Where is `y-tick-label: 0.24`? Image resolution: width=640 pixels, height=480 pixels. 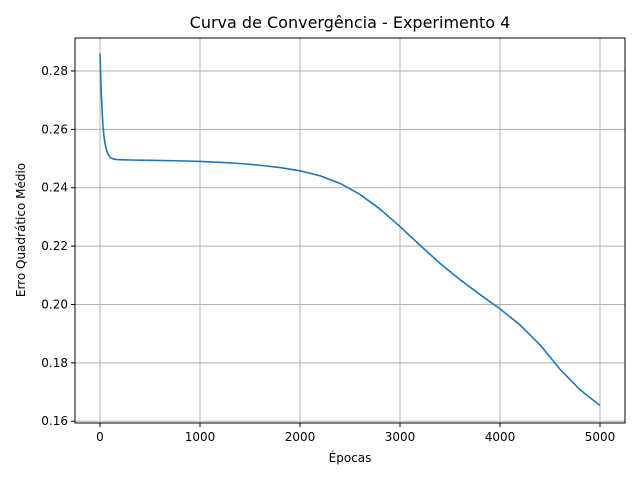
y-tick-label: 0.24 is located at coordinates (54, 188).